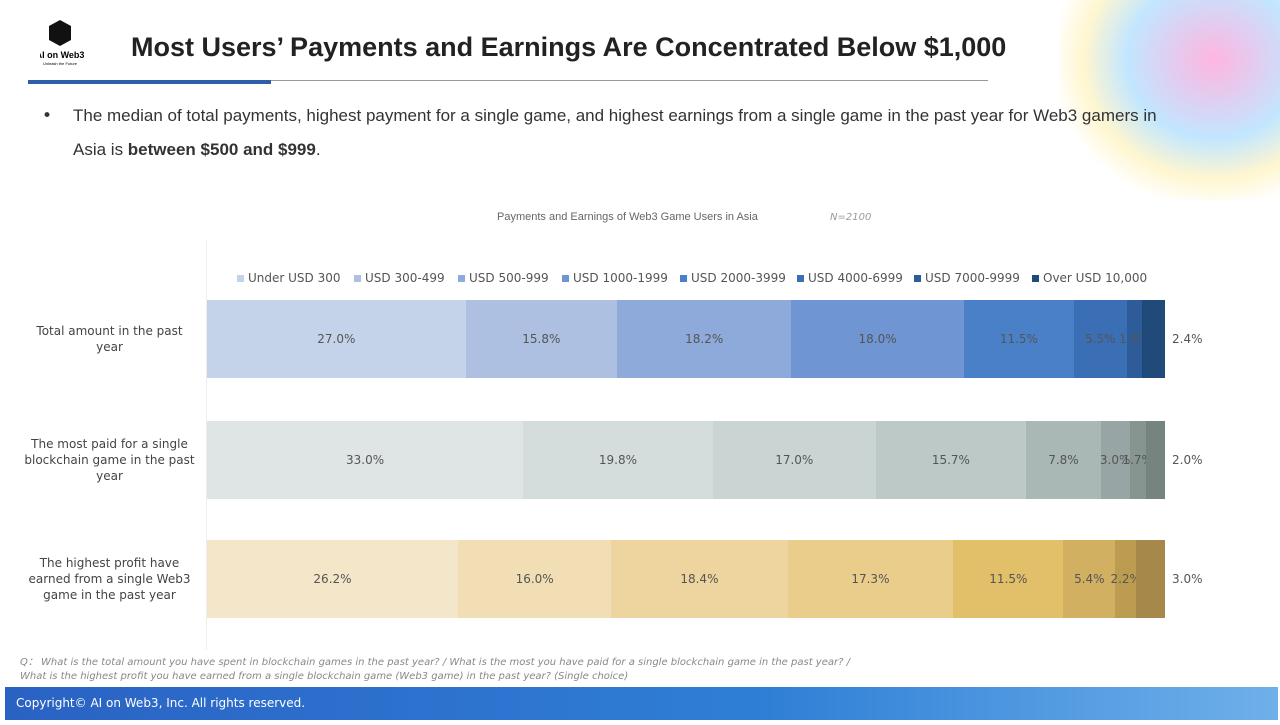  Describe the element at coordinates (738, 278) in the screenshot. I see `legend-label: USD 2000-3999` at that location.